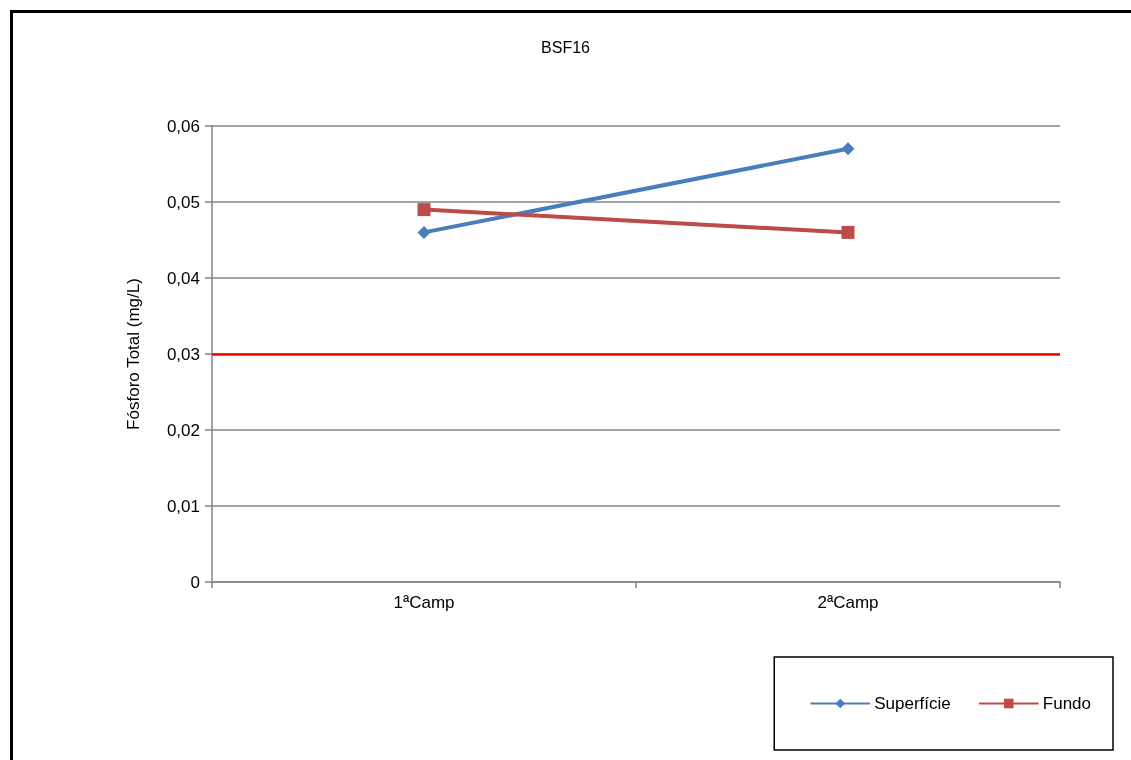 Image resolution: width=1131 pixels, height=760 pixels. Describe the element at coordinates (195, 582) in the screenshot. I see `y-tick-label: 0` at that location.